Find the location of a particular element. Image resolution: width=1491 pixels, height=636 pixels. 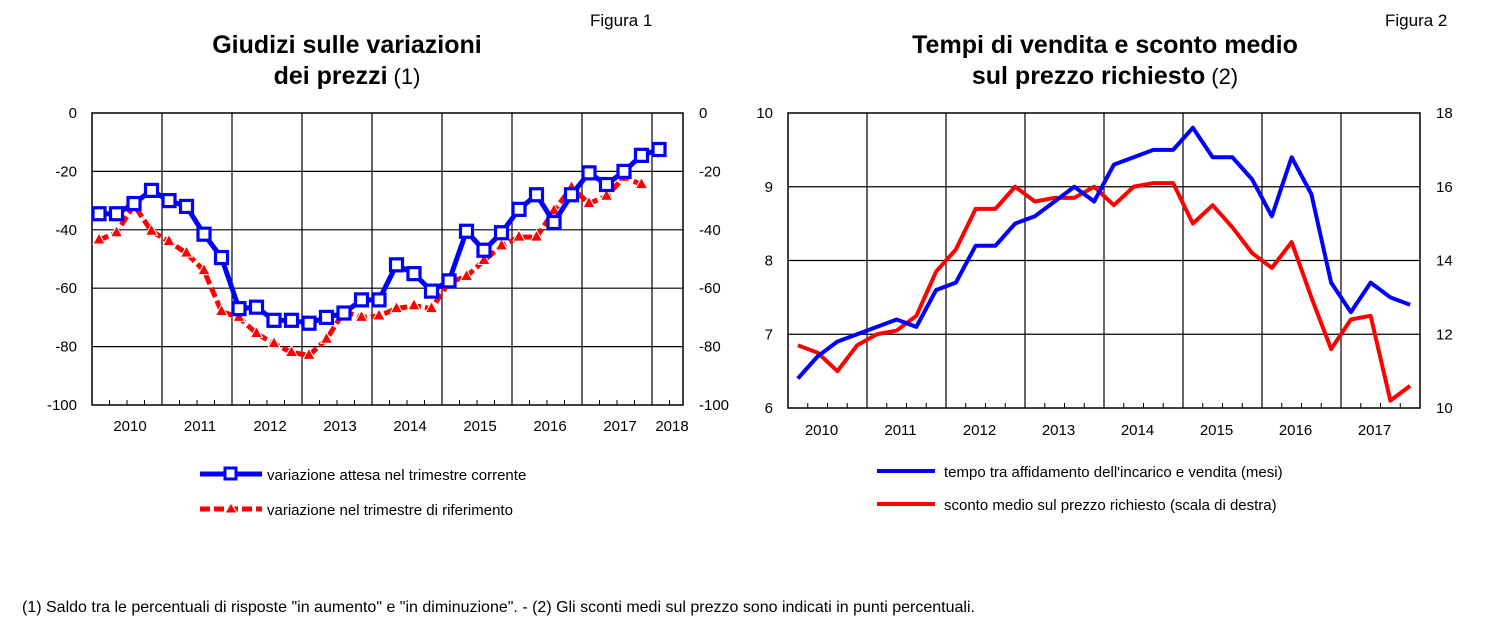

y-right-tick-label: 18 is located at coordinates (1444, 113).